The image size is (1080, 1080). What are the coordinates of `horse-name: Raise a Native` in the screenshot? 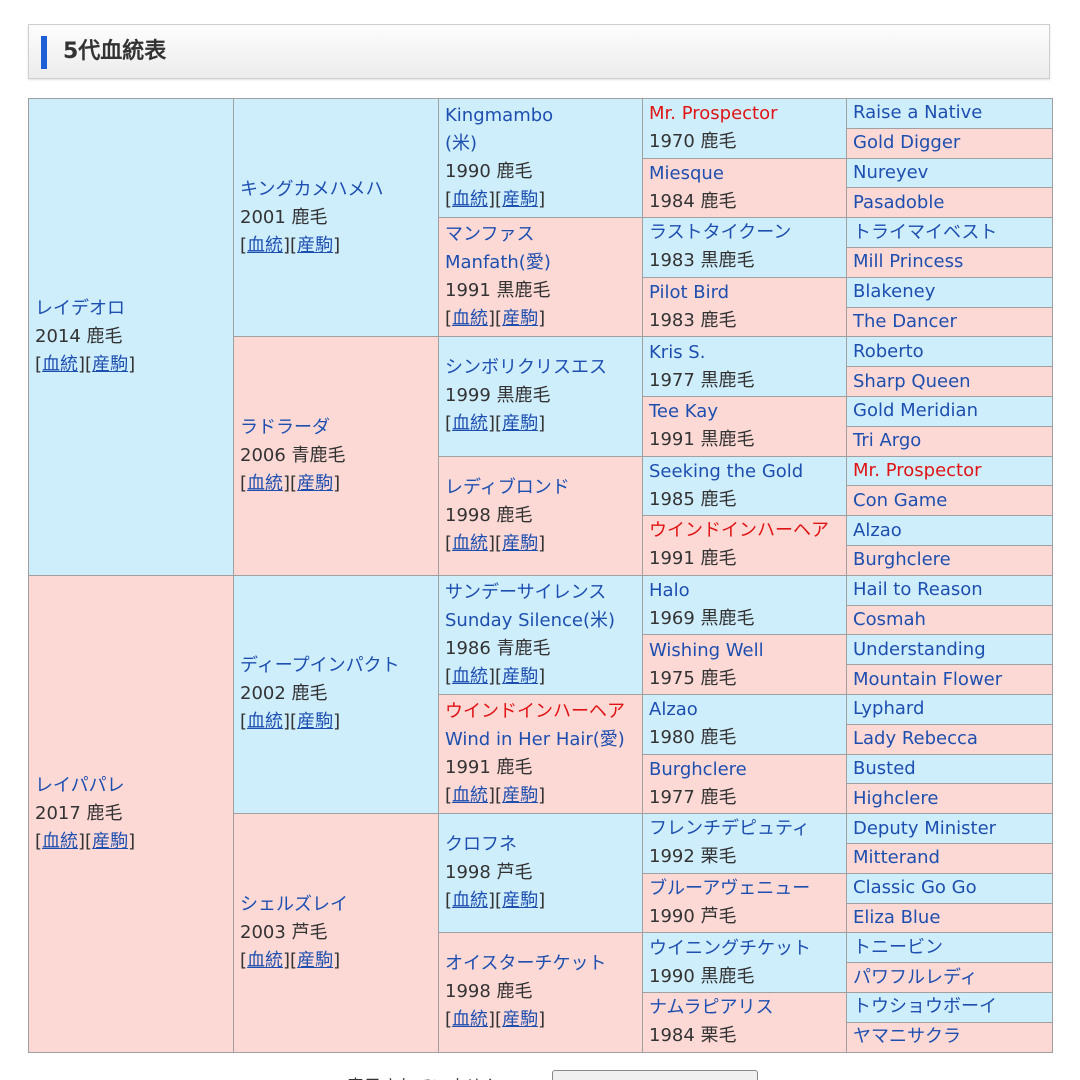 It's located at (918, 113).